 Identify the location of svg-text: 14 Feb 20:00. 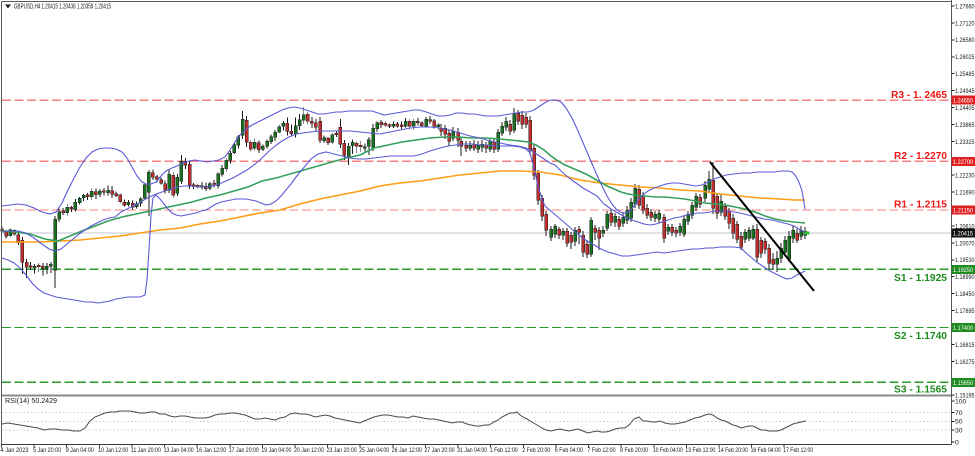
(733, 450).